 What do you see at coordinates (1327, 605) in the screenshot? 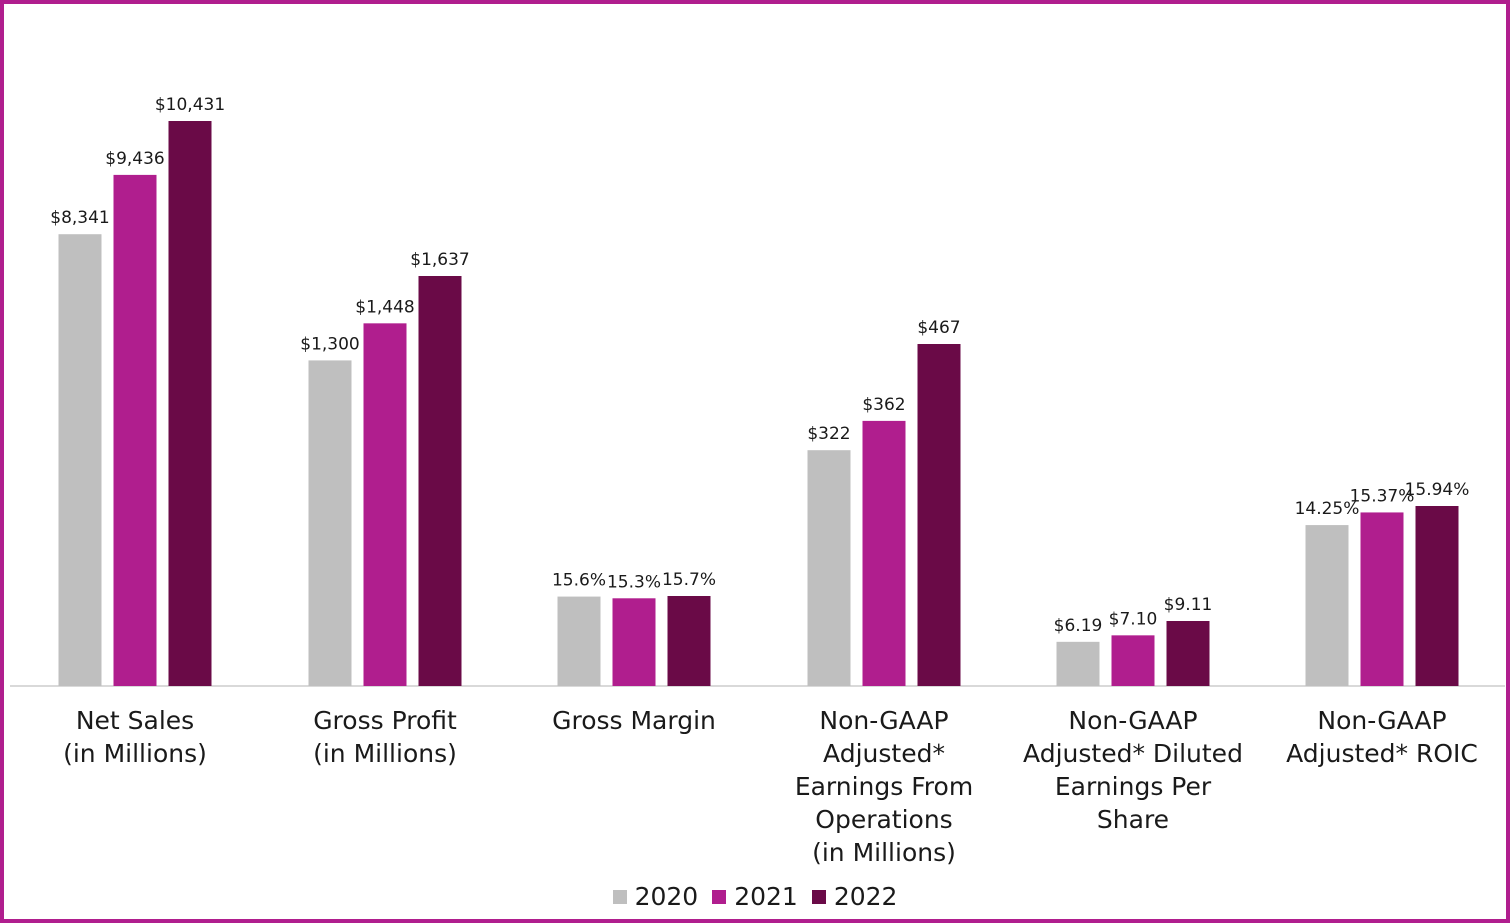
I see `bar-2020-cat5` at bounding box center [1327, 605].